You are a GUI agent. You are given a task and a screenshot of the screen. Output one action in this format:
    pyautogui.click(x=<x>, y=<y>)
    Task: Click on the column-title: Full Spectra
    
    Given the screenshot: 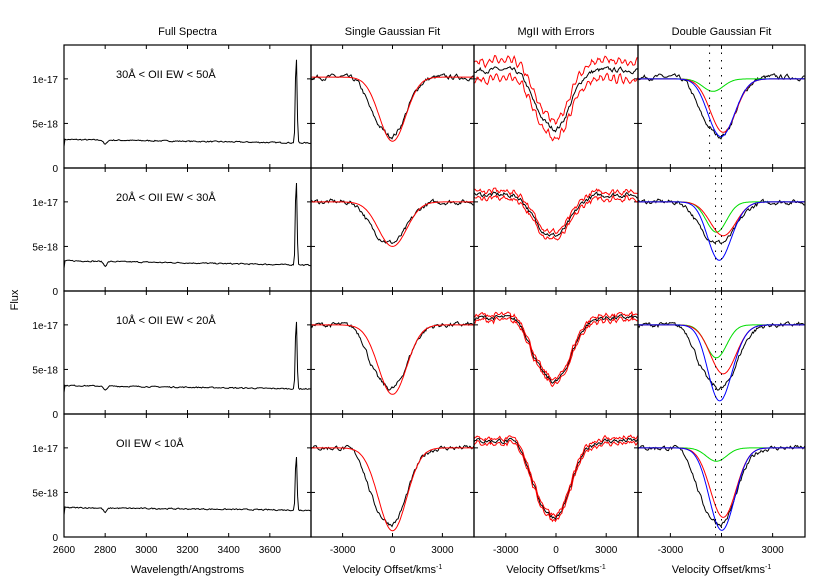 What is the action you would take?
    pyautogui.click(x=188, y=32)
    